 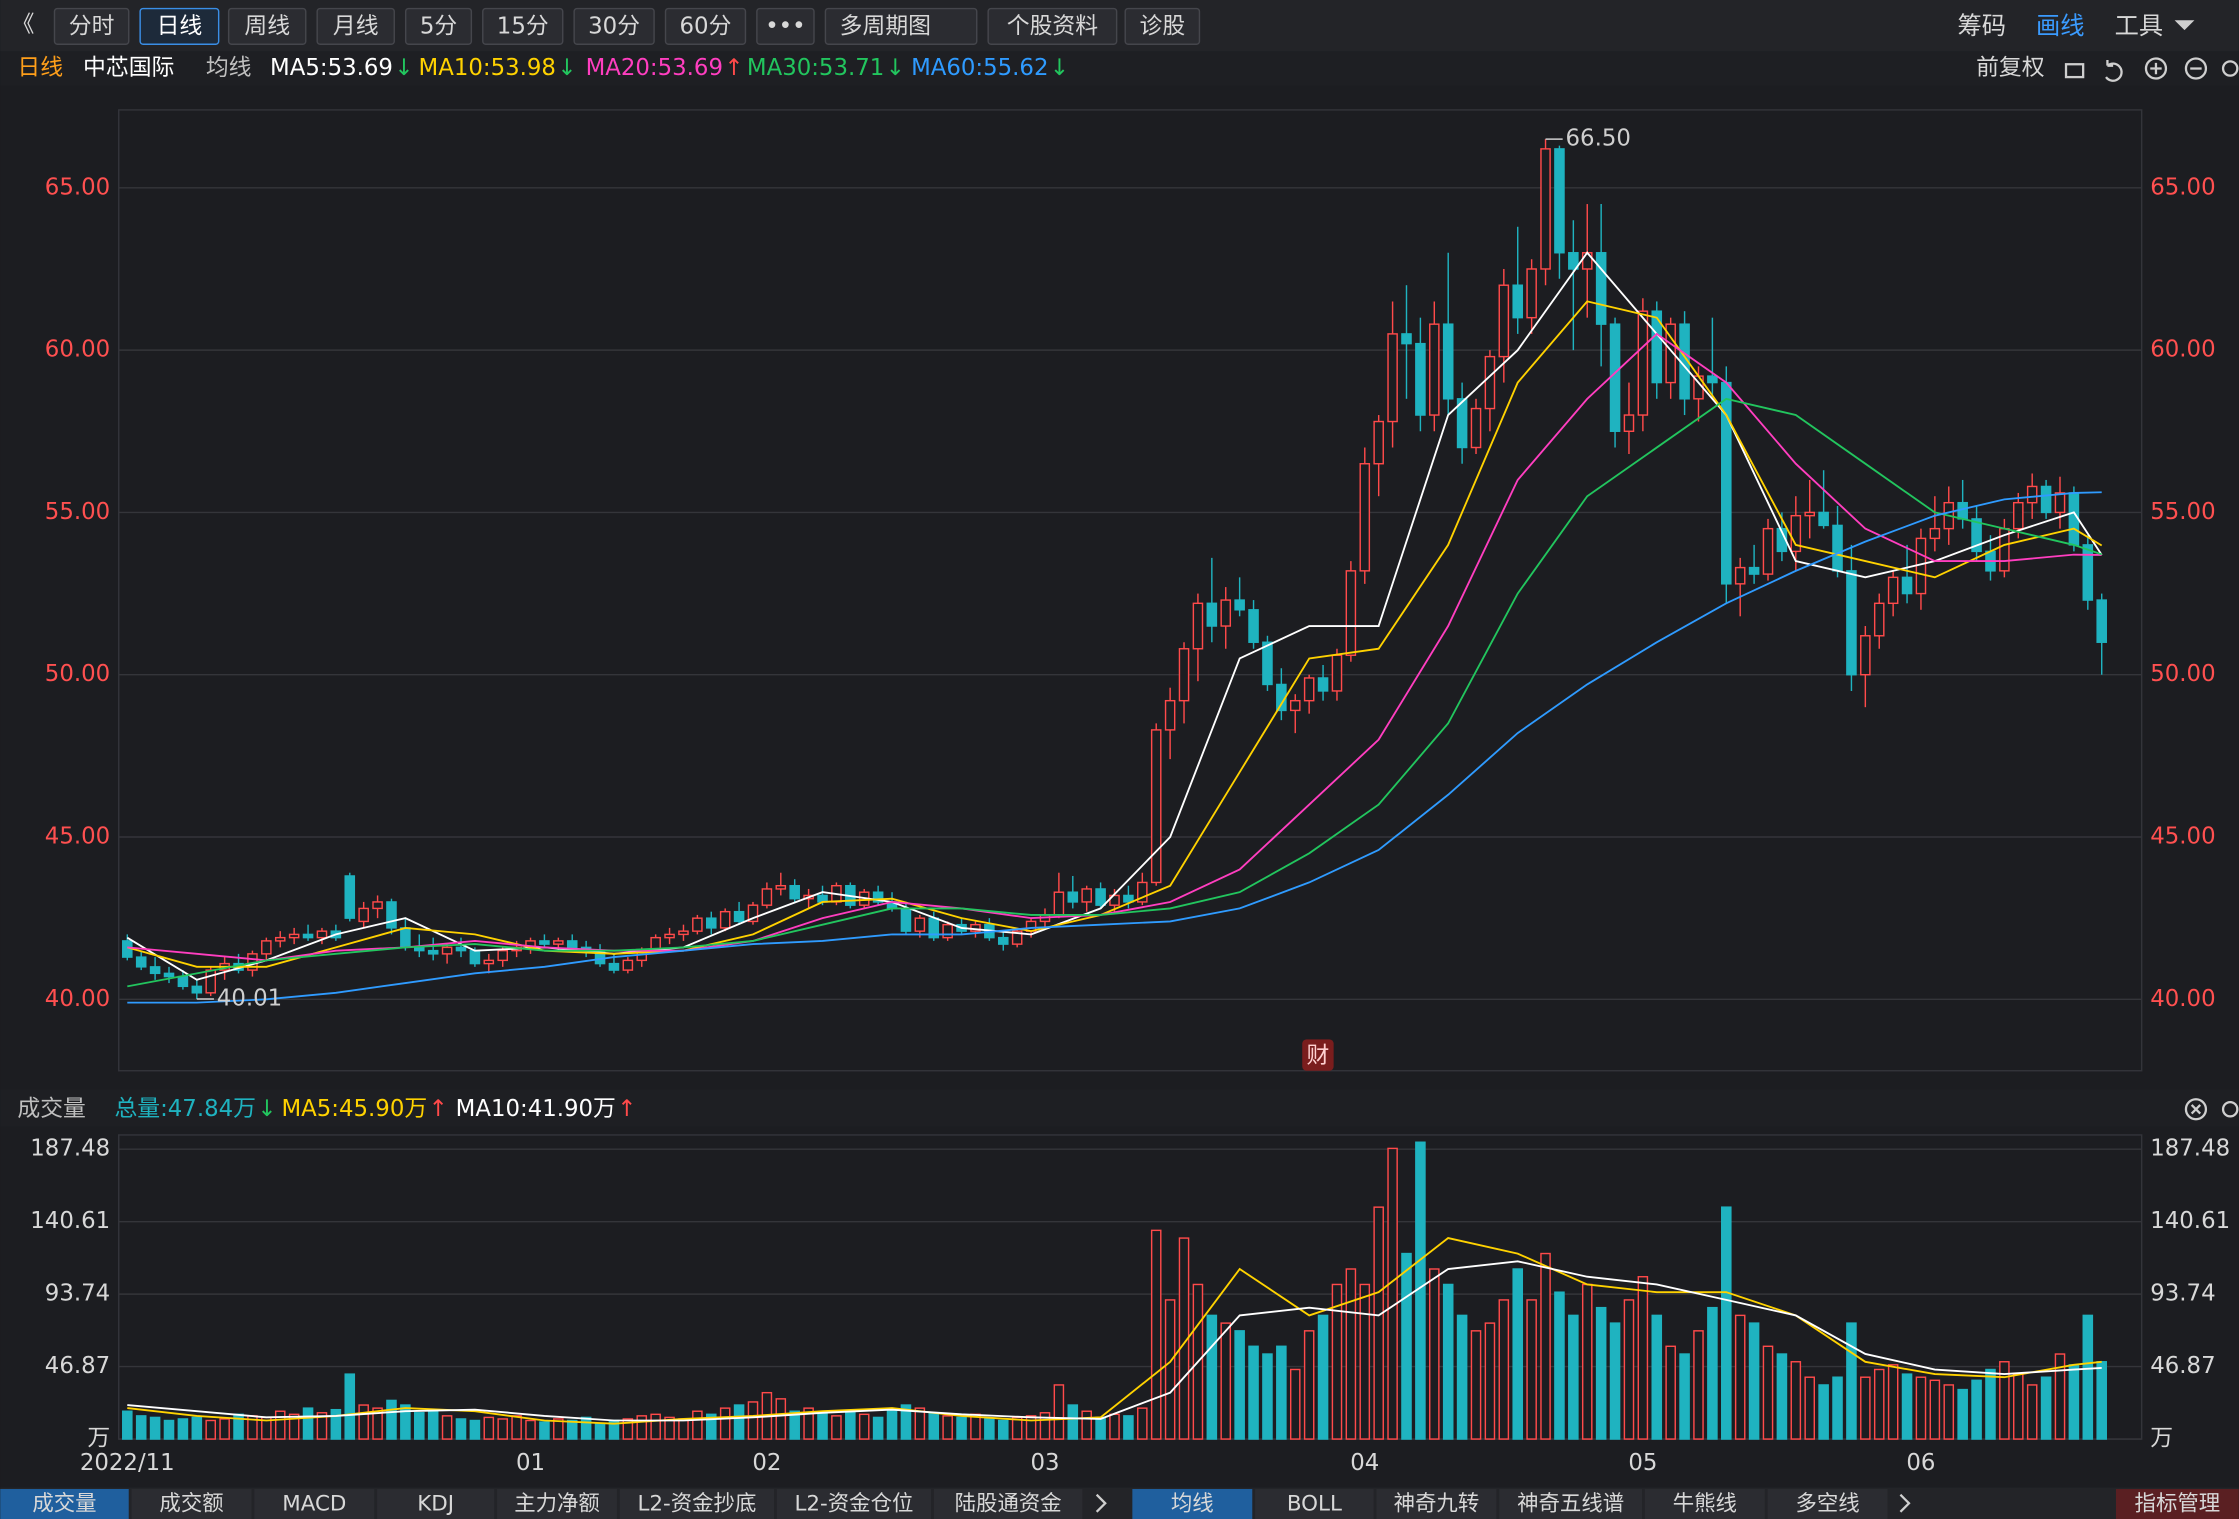 What do you see at coordinates (2060, 25) in the screenshot?
I see `toolbar-button: 画线` at bounding box center [2060, 25].